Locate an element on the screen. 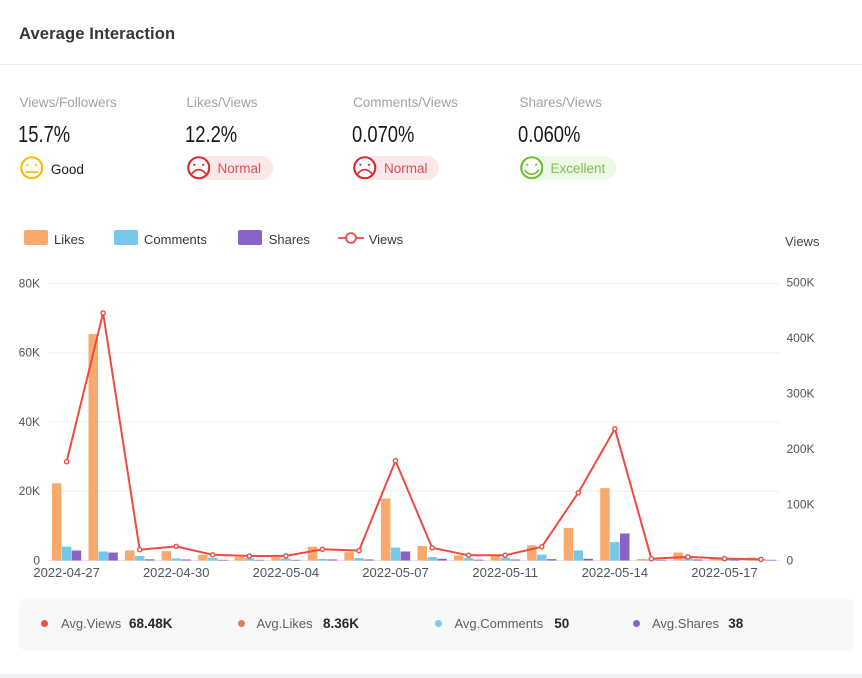 This screenshot has width=862, height=678. svg-text: 200K is located at coordinates (801, 449).